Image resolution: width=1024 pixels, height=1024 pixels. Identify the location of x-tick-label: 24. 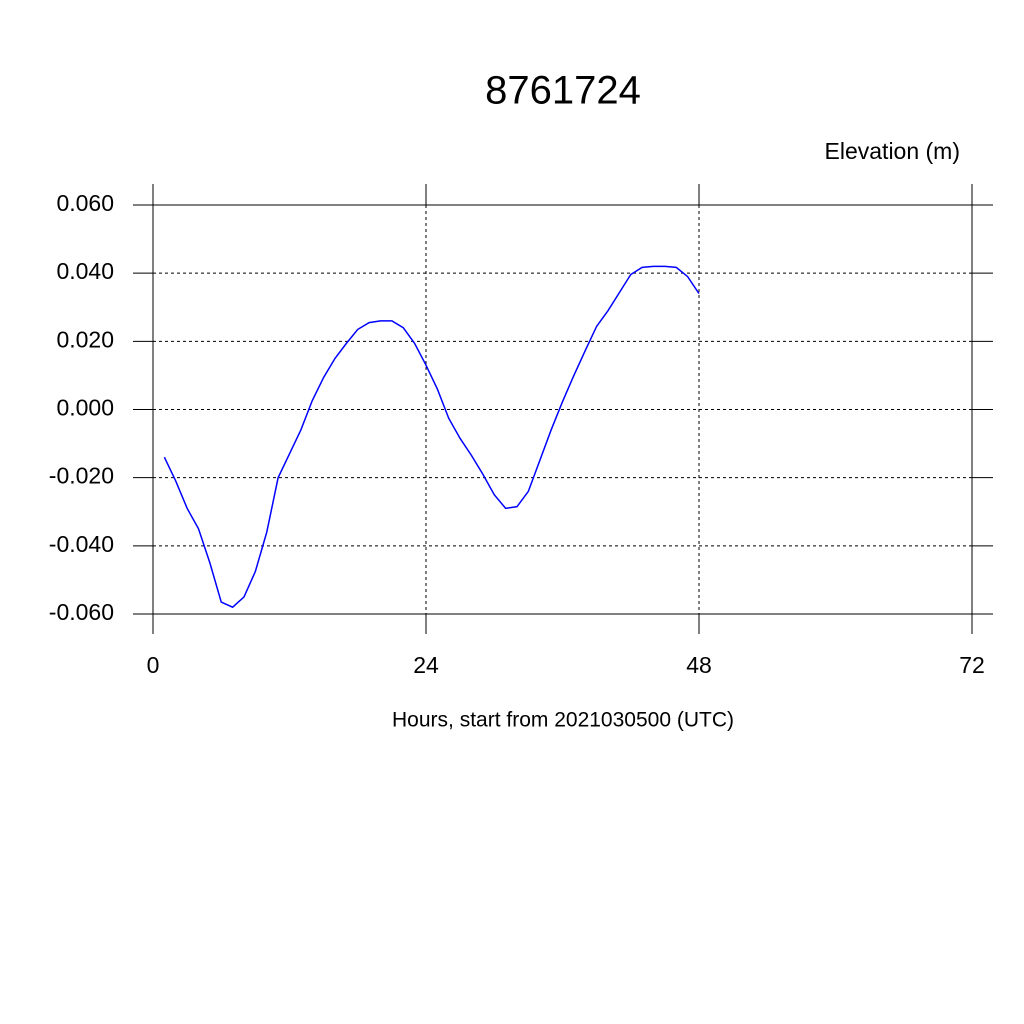
(426, 665).